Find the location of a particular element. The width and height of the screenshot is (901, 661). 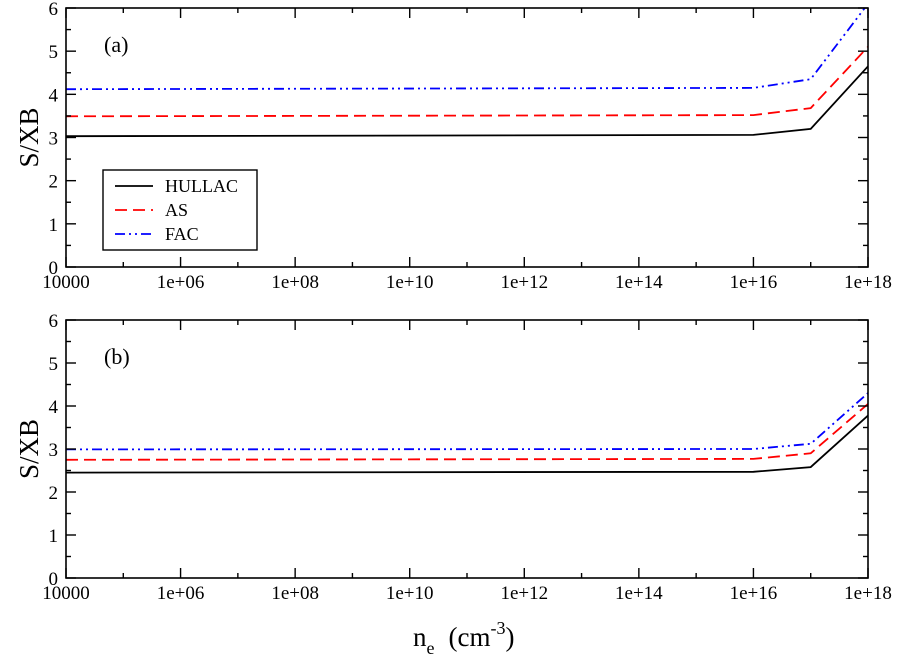

x-axis-title-main: n is located at coordinates (420, 637).